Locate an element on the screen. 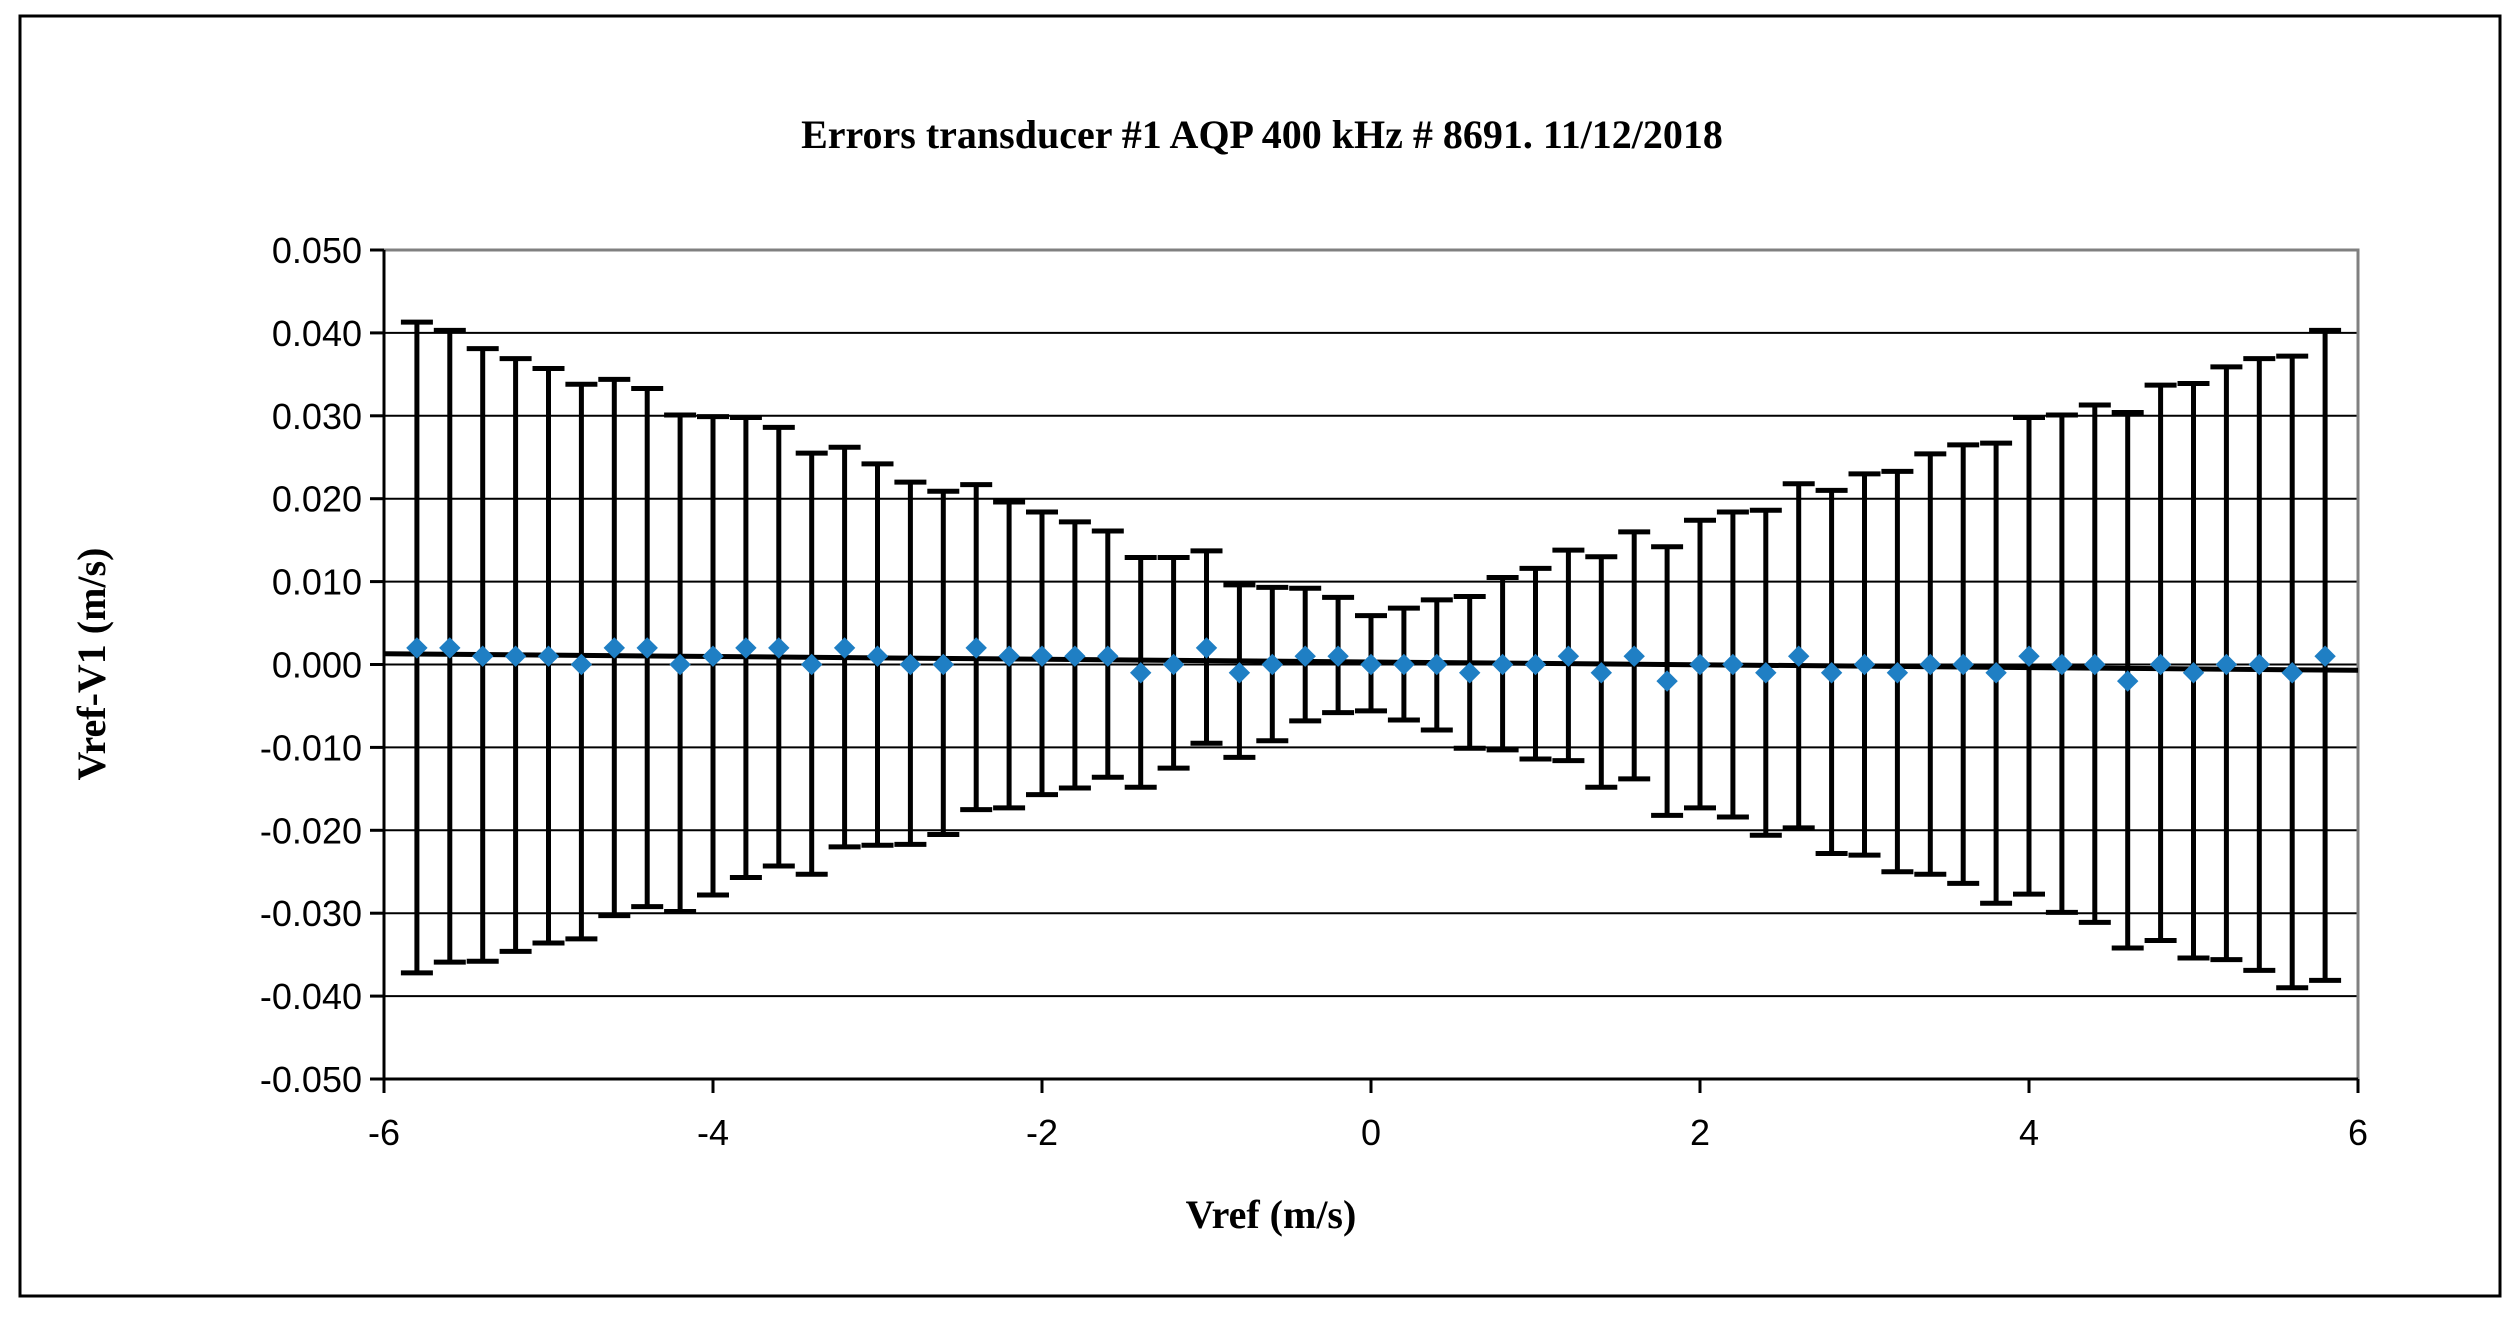 Image resolution: width=2520 pixels, height=1317 pixels. y-tick-label: 0.030 is located at coordinates (317, 416).